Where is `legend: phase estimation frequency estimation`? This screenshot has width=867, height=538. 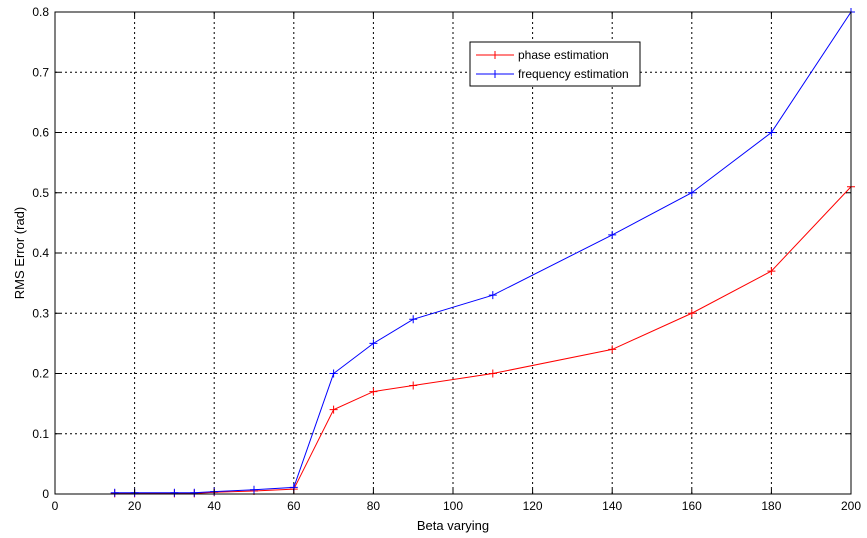 legend: phase estimation frequency estimation is located at coordinates (555, 64).